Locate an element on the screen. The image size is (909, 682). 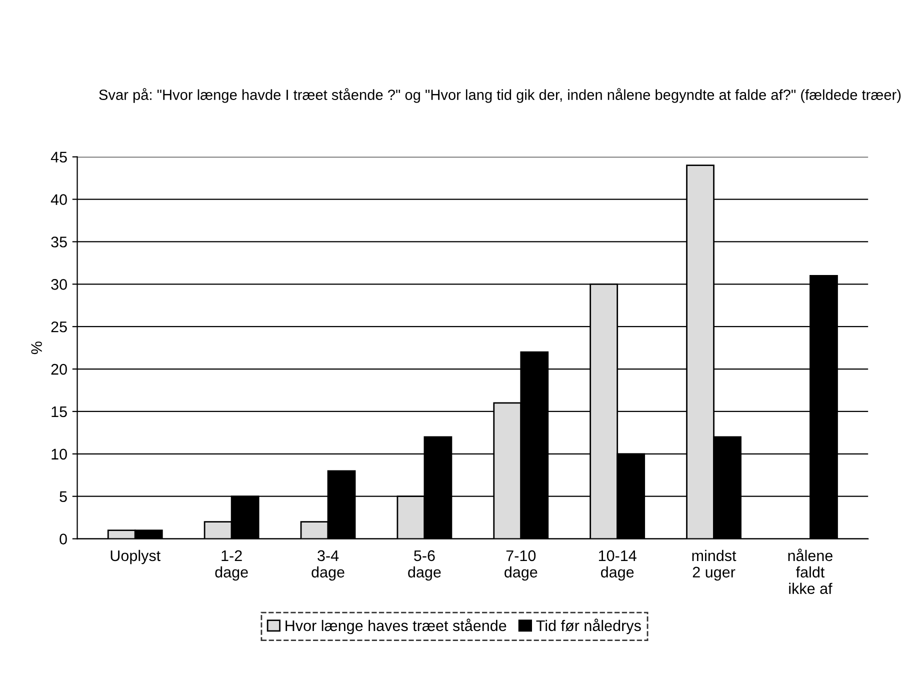
x-tick-label: nålene faldt ikke af is located at coordinates (810, 571).